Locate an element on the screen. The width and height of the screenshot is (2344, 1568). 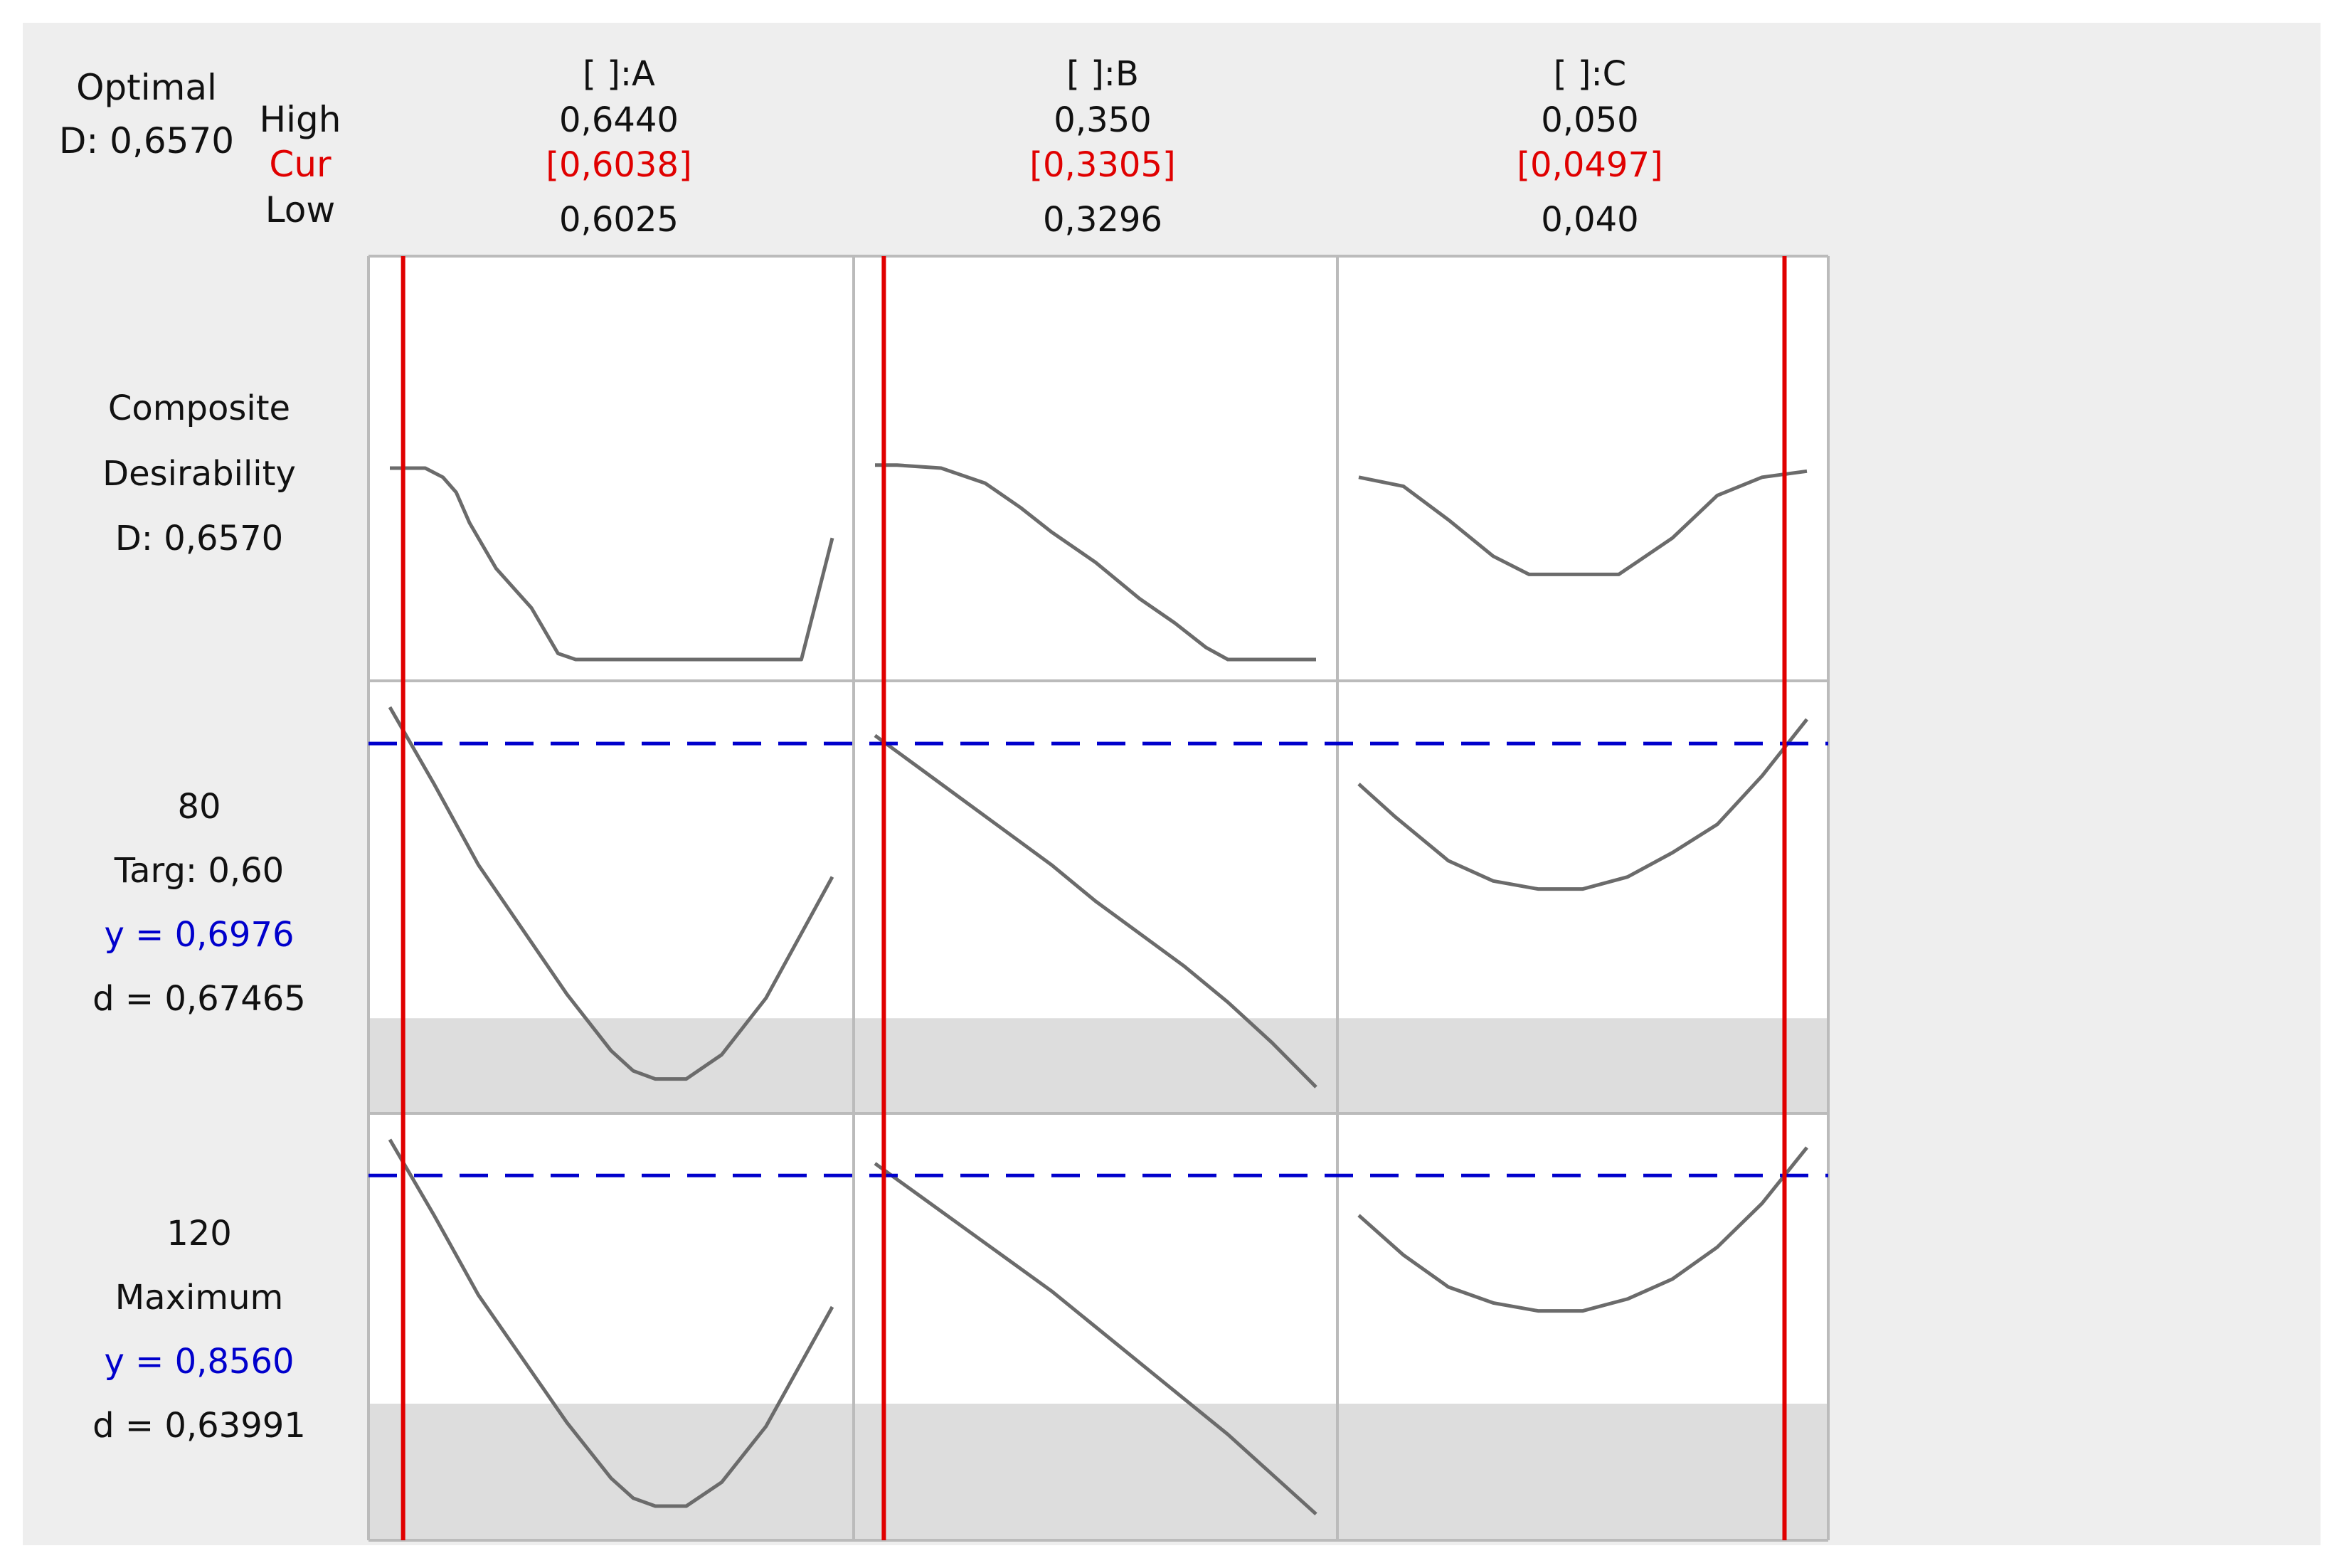
row-label-1-2: y = 0,6976 is located at coordinates (199, 935).